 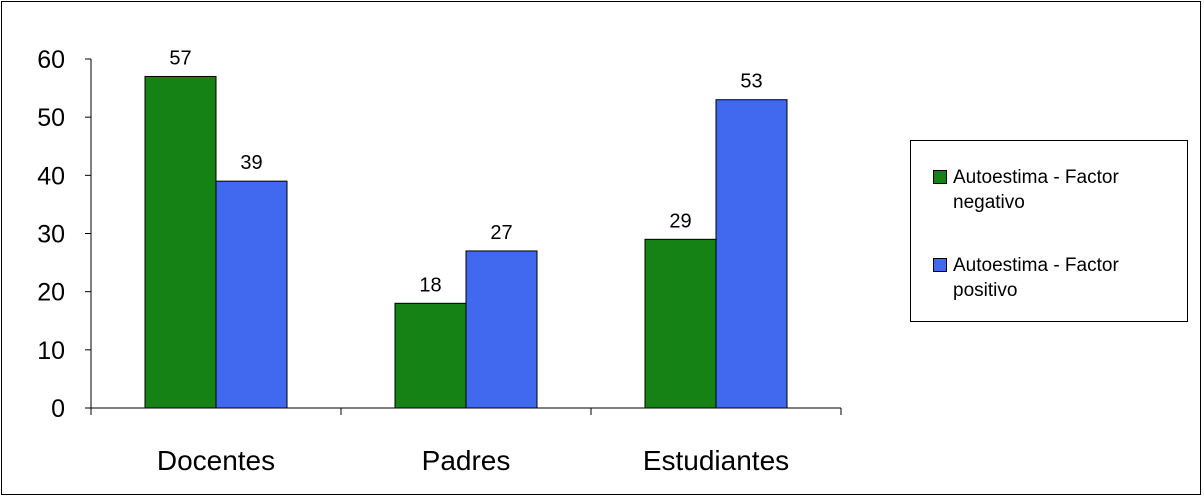 What do you see at coordinates (1036, 190) in the screenshot?
I see `legend-label-negativo: Autoestima - Factor negativo` at bounding box center [1036, 190].